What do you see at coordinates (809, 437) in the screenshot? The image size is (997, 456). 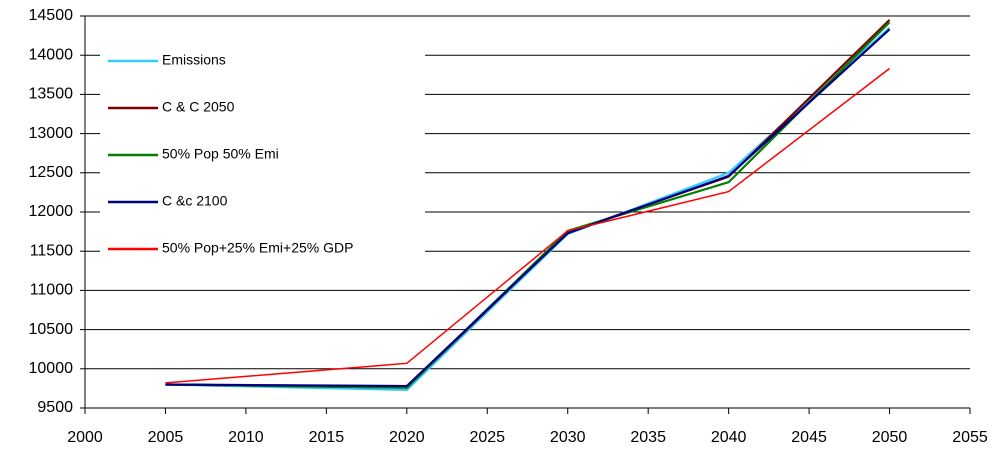 I see `x-tick-label: 2045` at bounding box center [809, 437].